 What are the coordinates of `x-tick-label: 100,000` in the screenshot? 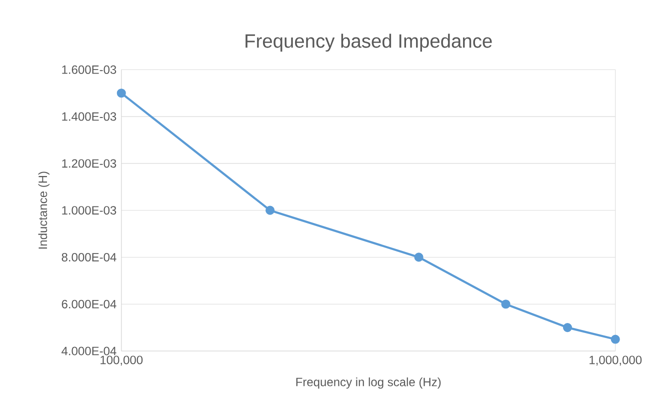 It's located at (121, 361).